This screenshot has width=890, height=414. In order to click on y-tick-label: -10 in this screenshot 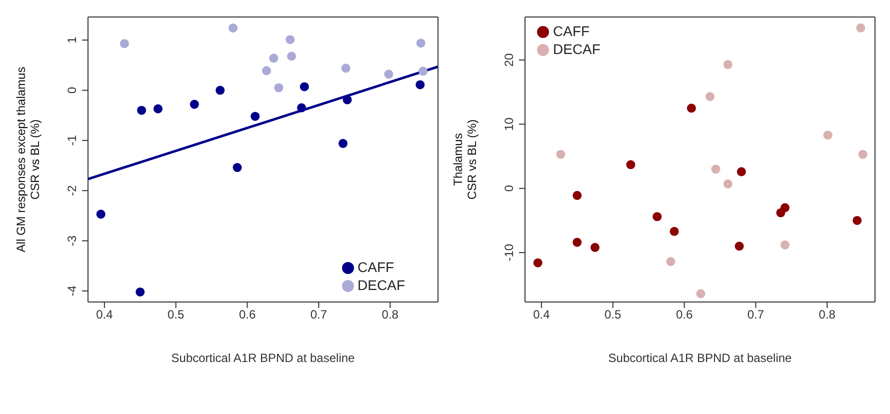, I will do `click(509, 253)`.